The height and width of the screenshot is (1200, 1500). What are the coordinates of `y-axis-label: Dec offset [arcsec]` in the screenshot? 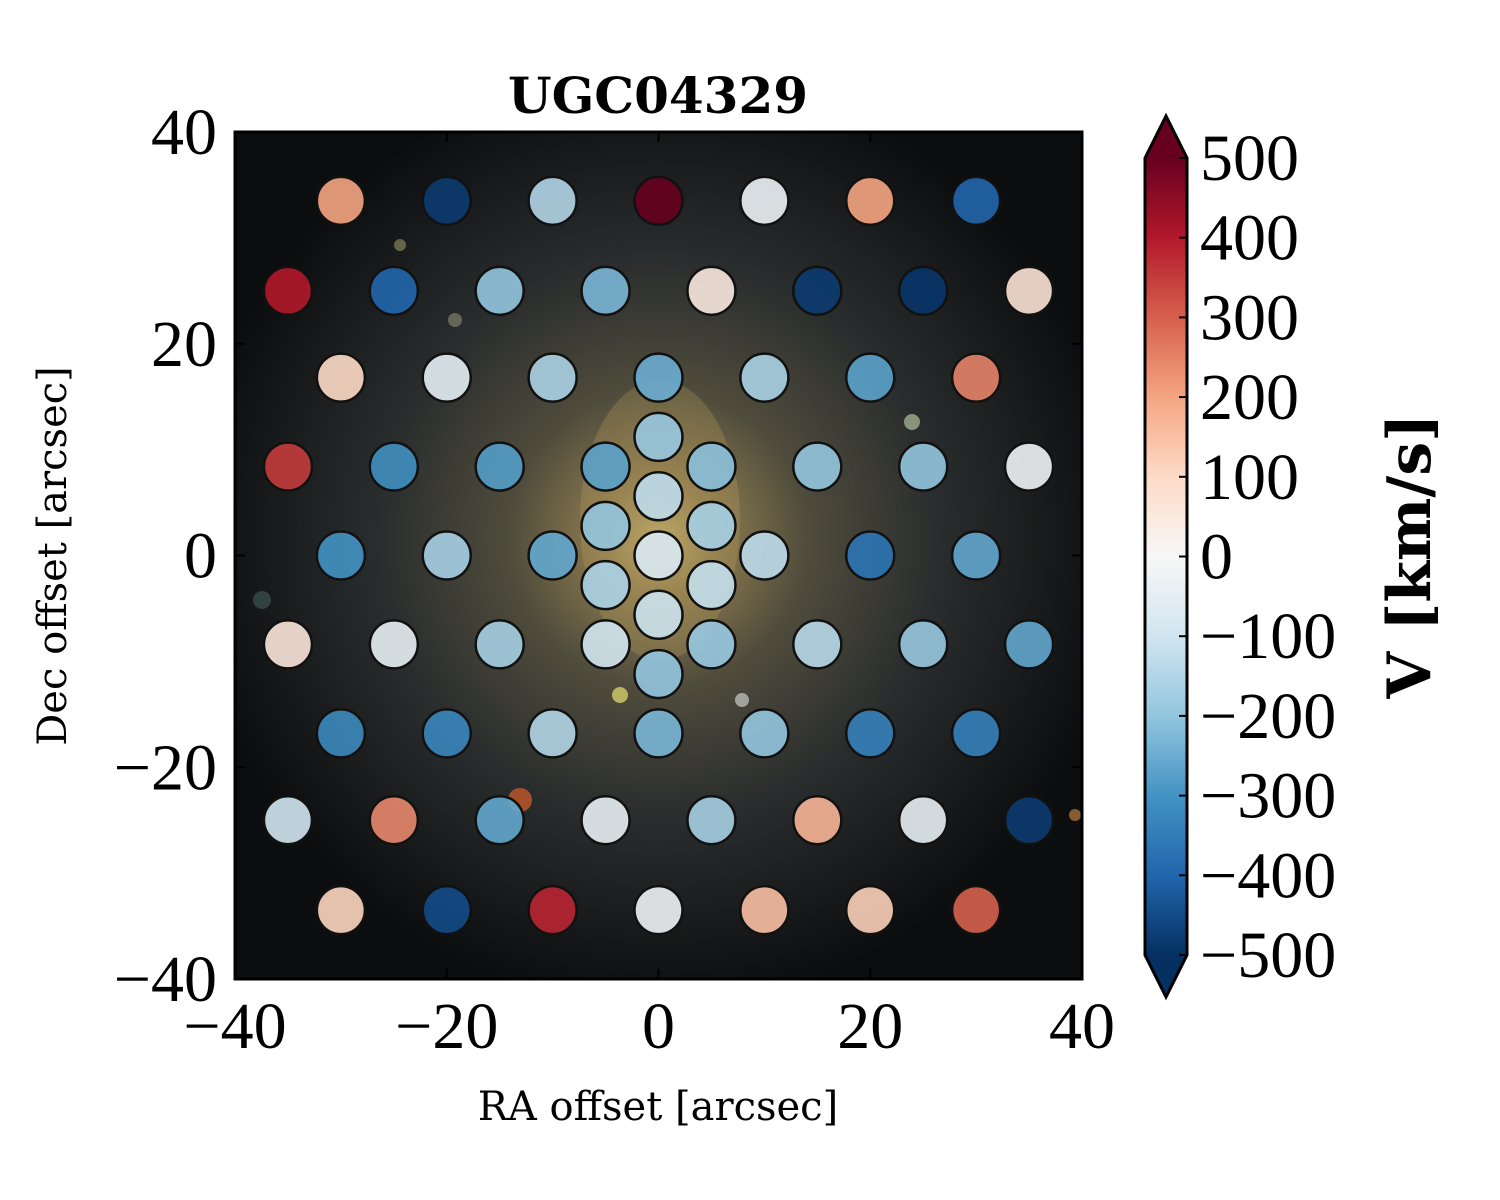 It's located at (53, 556).